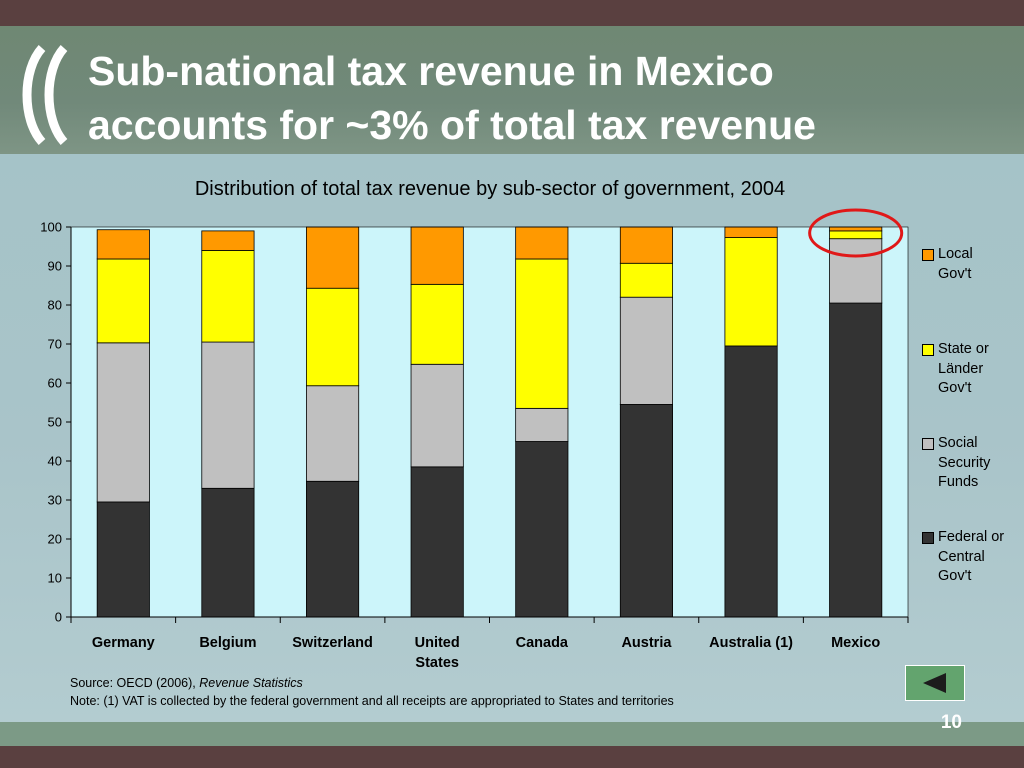 This screenshot has width=1024, height=768. I want to click on x-tick-label: Switzerland, so click(332, 643).